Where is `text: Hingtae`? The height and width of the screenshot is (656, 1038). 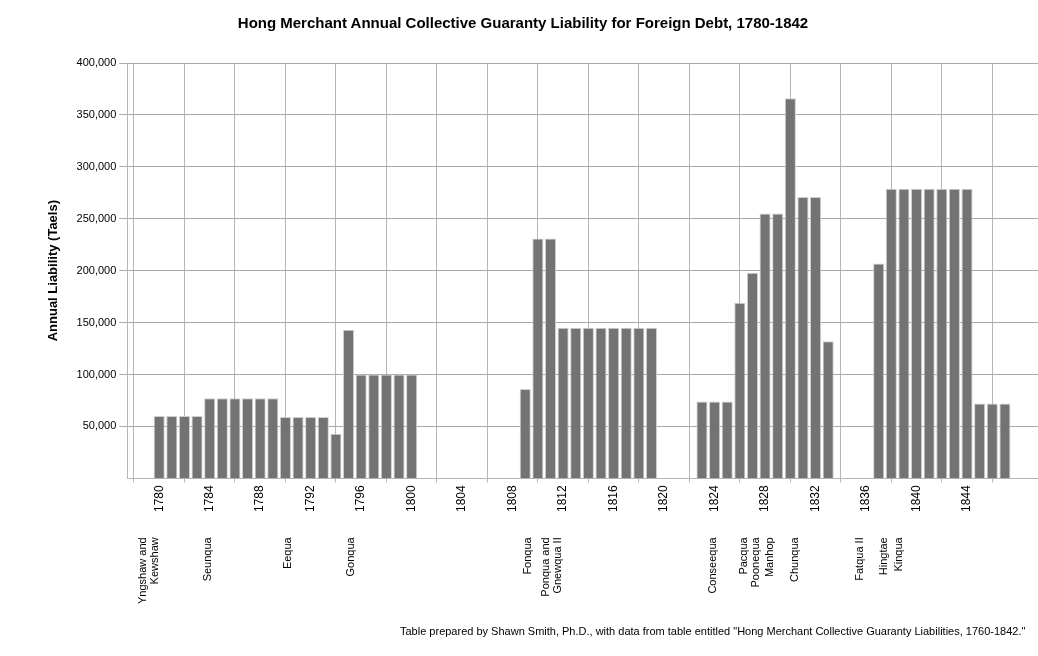
text: Hingtae is located at coordinates (882, 556).